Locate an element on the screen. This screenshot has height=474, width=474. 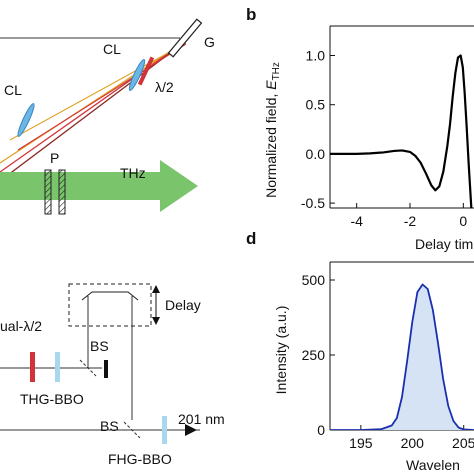
chart-b-xlabel: Delay tim is located at coordinates (444, 244).